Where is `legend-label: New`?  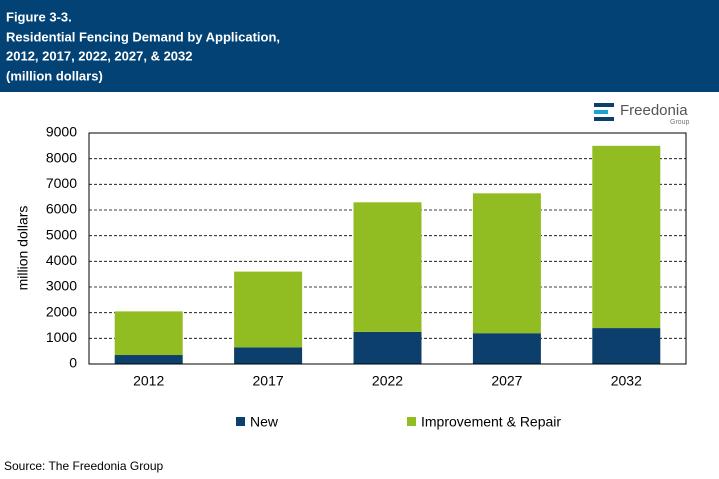
legend-label: New is located at coordinates (264, 422).